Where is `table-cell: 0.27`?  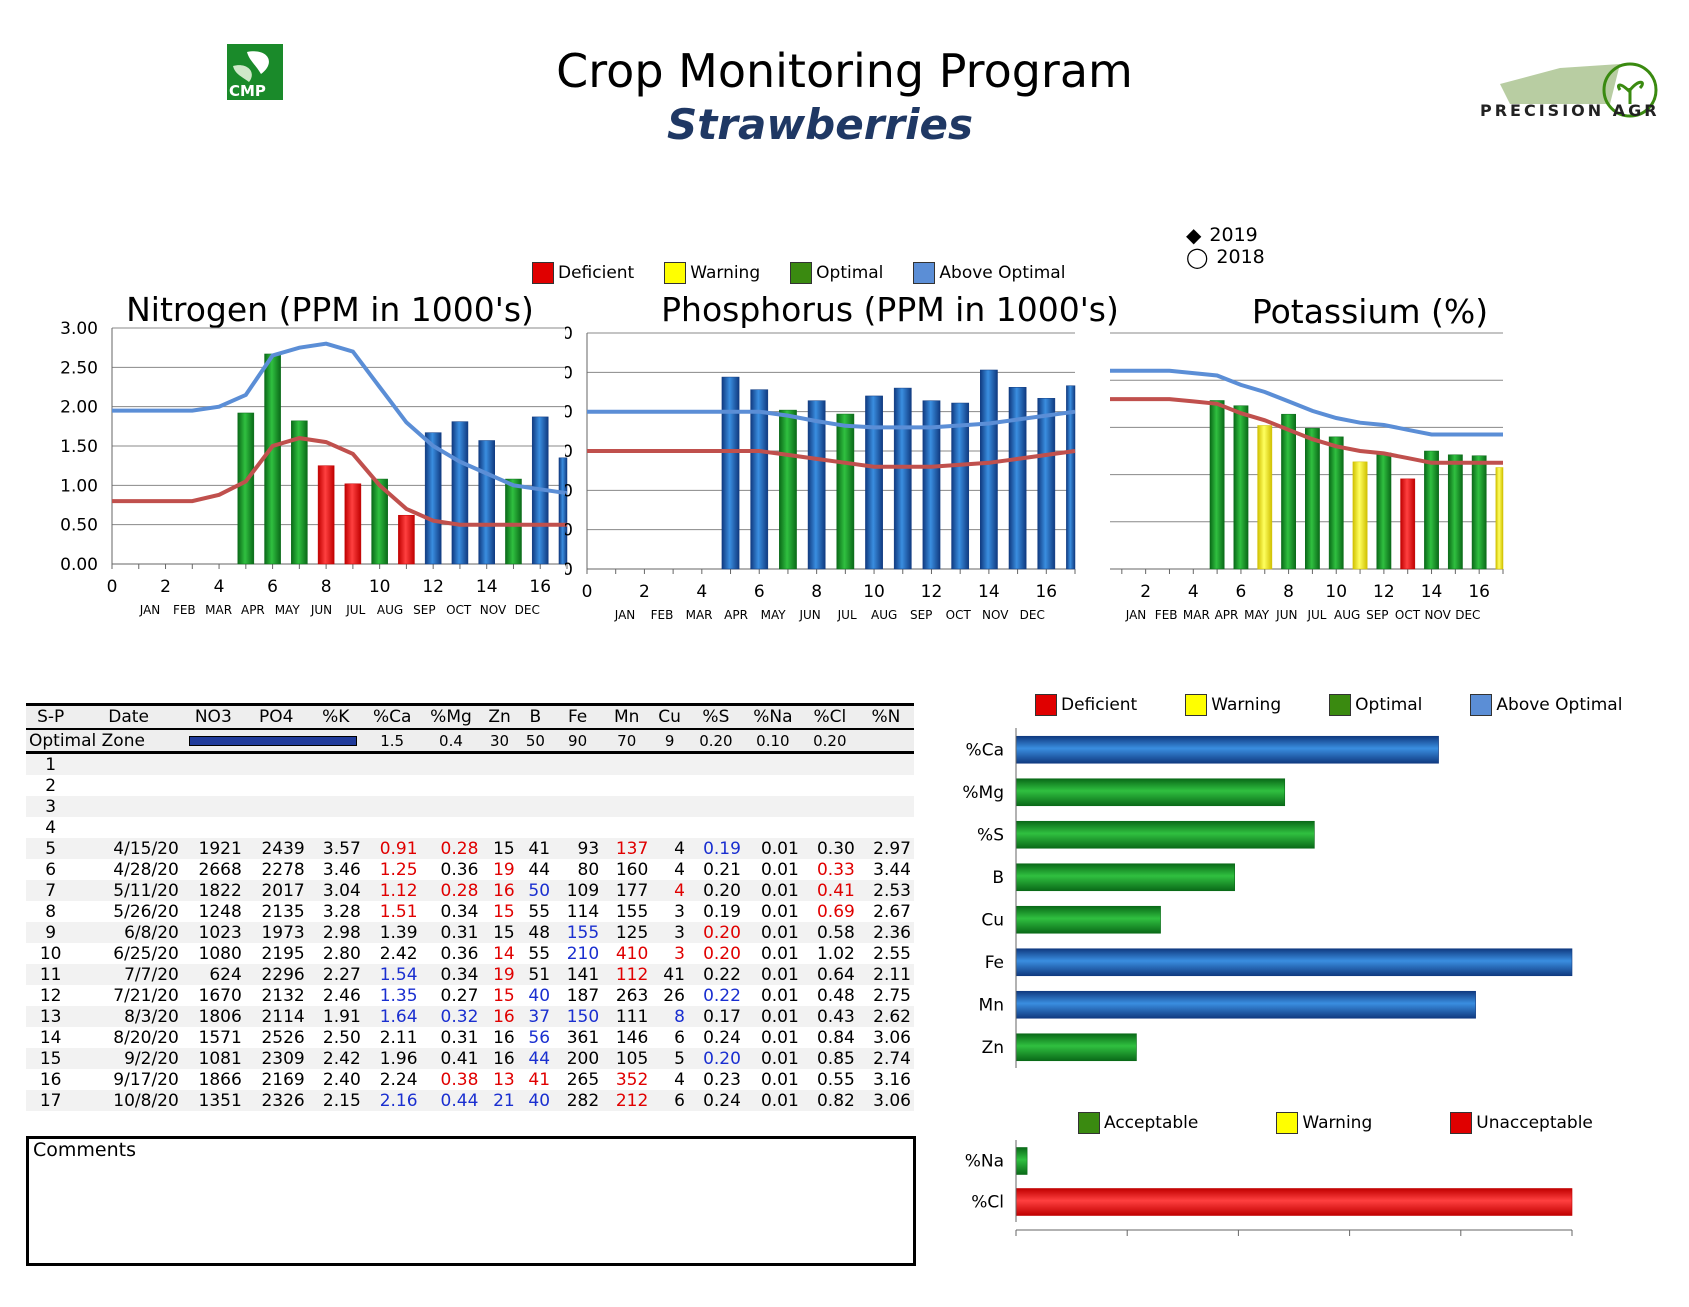
table-cell: 0.27 is located at coordinates (459, 995).